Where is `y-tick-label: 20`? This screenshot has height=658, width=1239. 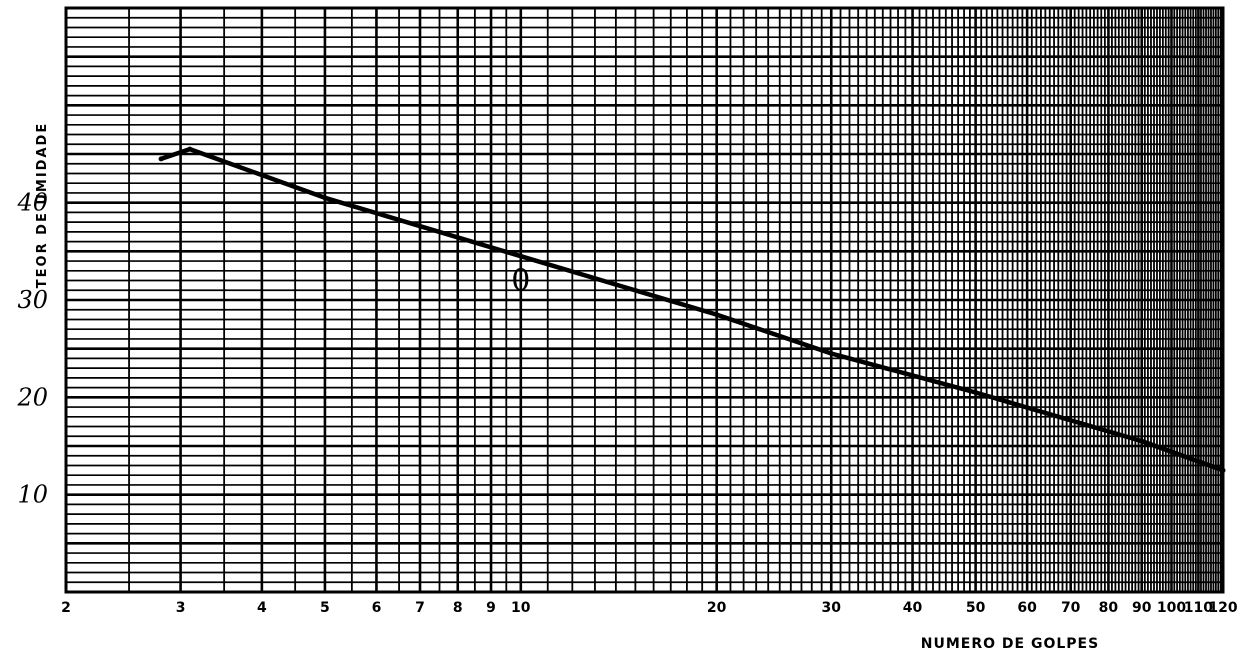 y-tick-label: 20 is located at coordinates (32, 397).